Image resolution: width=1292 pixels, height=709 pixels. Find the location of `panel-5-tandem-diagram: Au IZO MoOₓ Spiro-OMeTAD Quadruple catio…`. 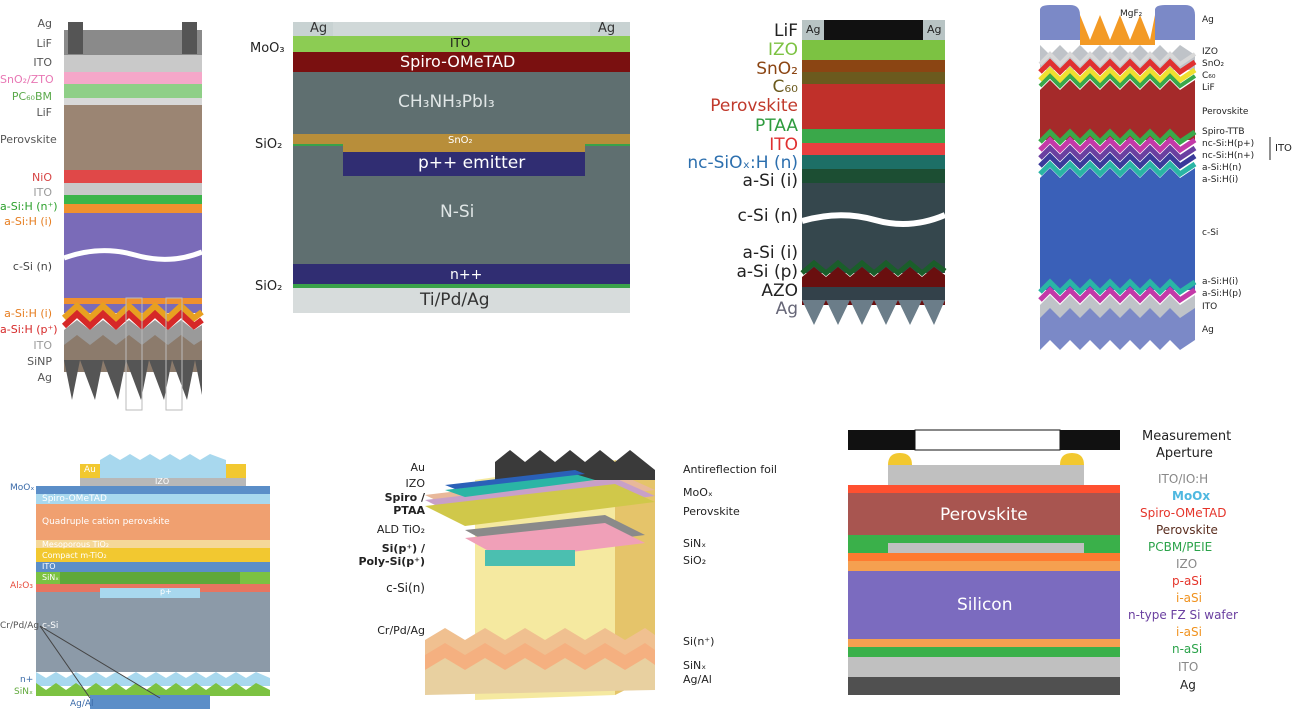

panel-5-tandem-diagram: Au IZO MoOₓ Spiro-OMeTAD Quadruple catio… is located at coordinates (135, 573).